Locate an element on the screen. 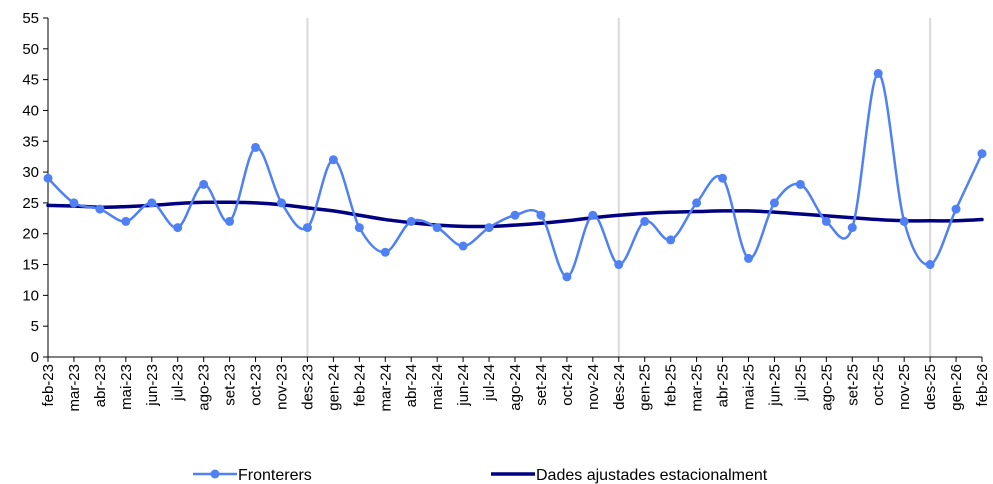 This screenshot has height=484, width=993. y-tick-label: 30 is located at coordinates (30, 172).